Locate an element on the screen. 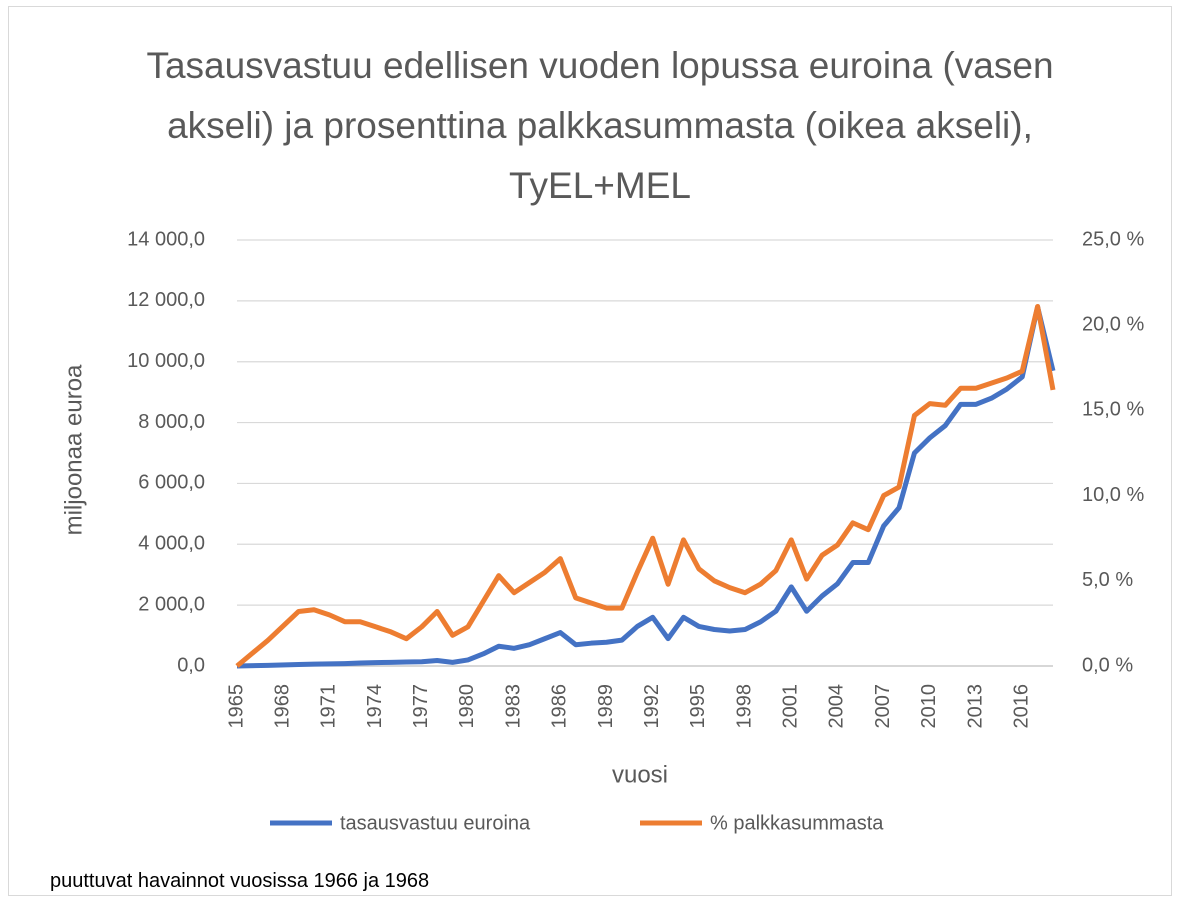  x-tick-label: 1986 is located at coordinates (560, 706).